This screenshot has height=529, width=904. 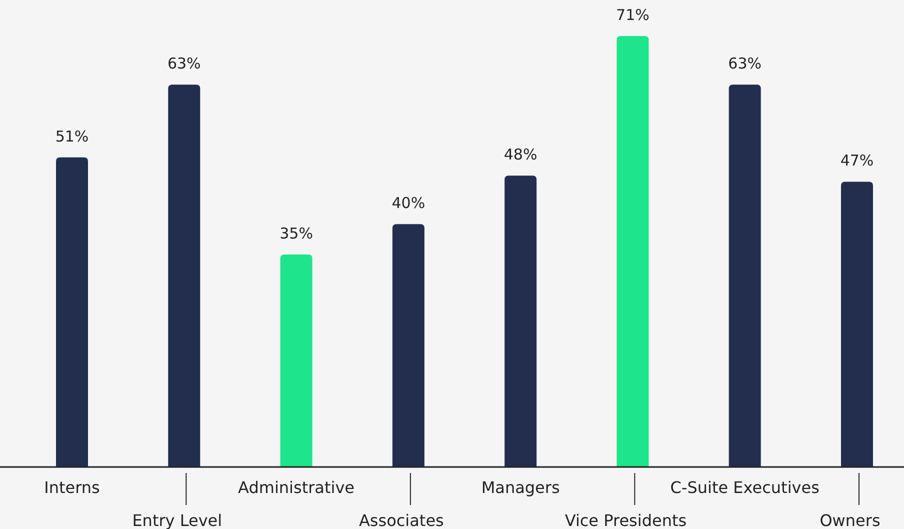 I want to click on data-label: 71%, so click(x=633, y=15).